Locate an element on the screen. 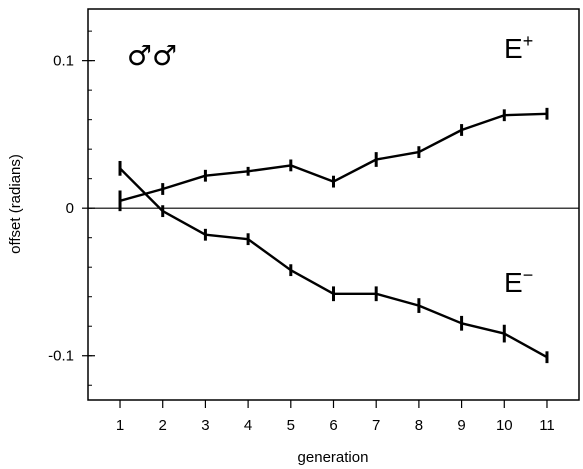 The height and width of the screenshot is (469, 583). y-tick-label: -0.1 is located at coordinates (61, 356).